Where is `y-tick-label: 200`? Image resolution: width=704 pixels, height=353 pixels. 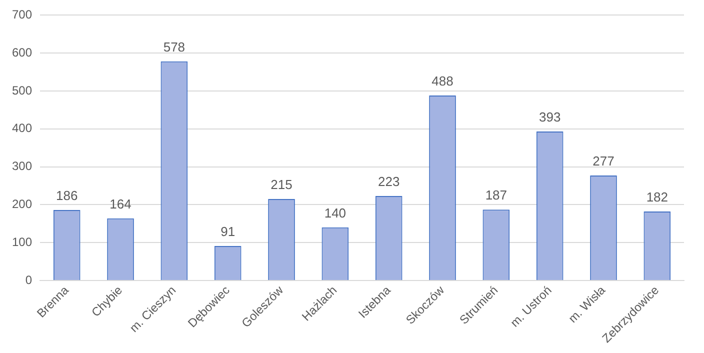
y-tick-label: 200 is located at coordinates (22, 203).